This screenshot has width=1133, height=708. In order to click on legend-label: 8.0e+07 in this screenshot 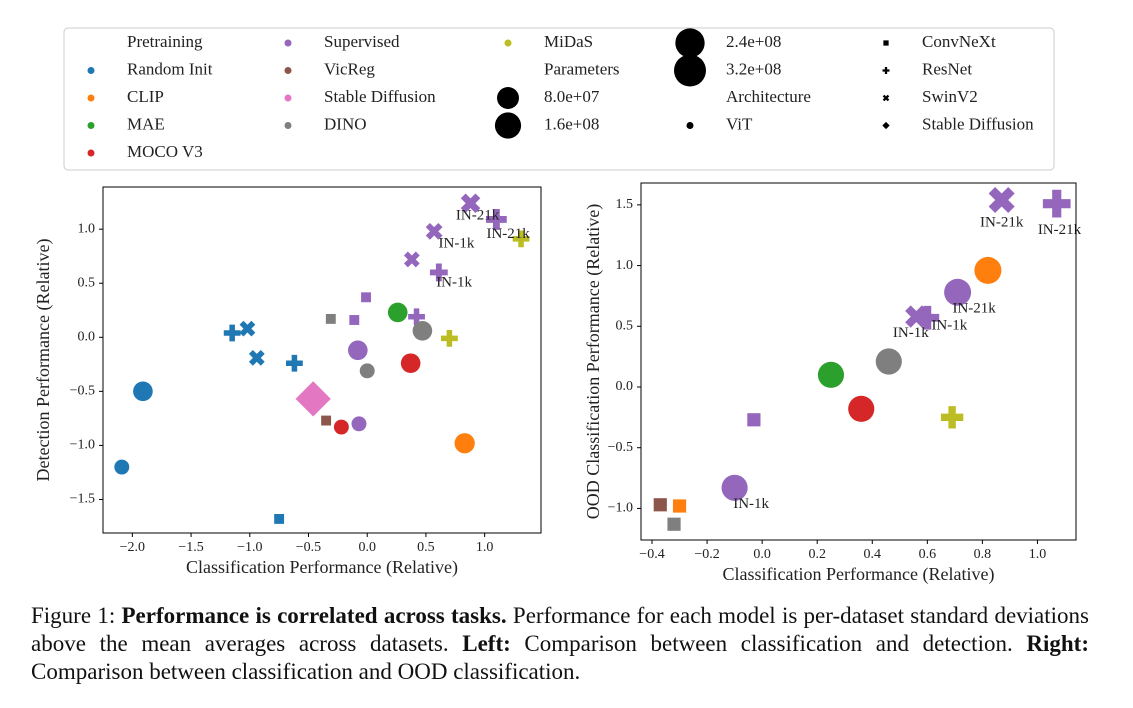, I will do `click(572, 96)`.